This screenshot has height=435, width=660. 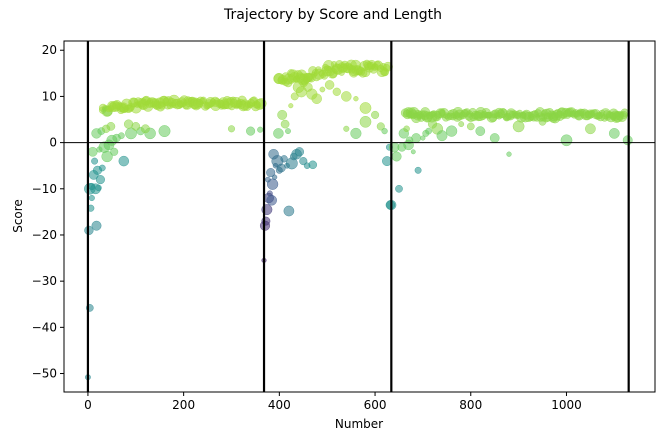 I want to click on x-tick-label: 600, so click(x=375, y=405).